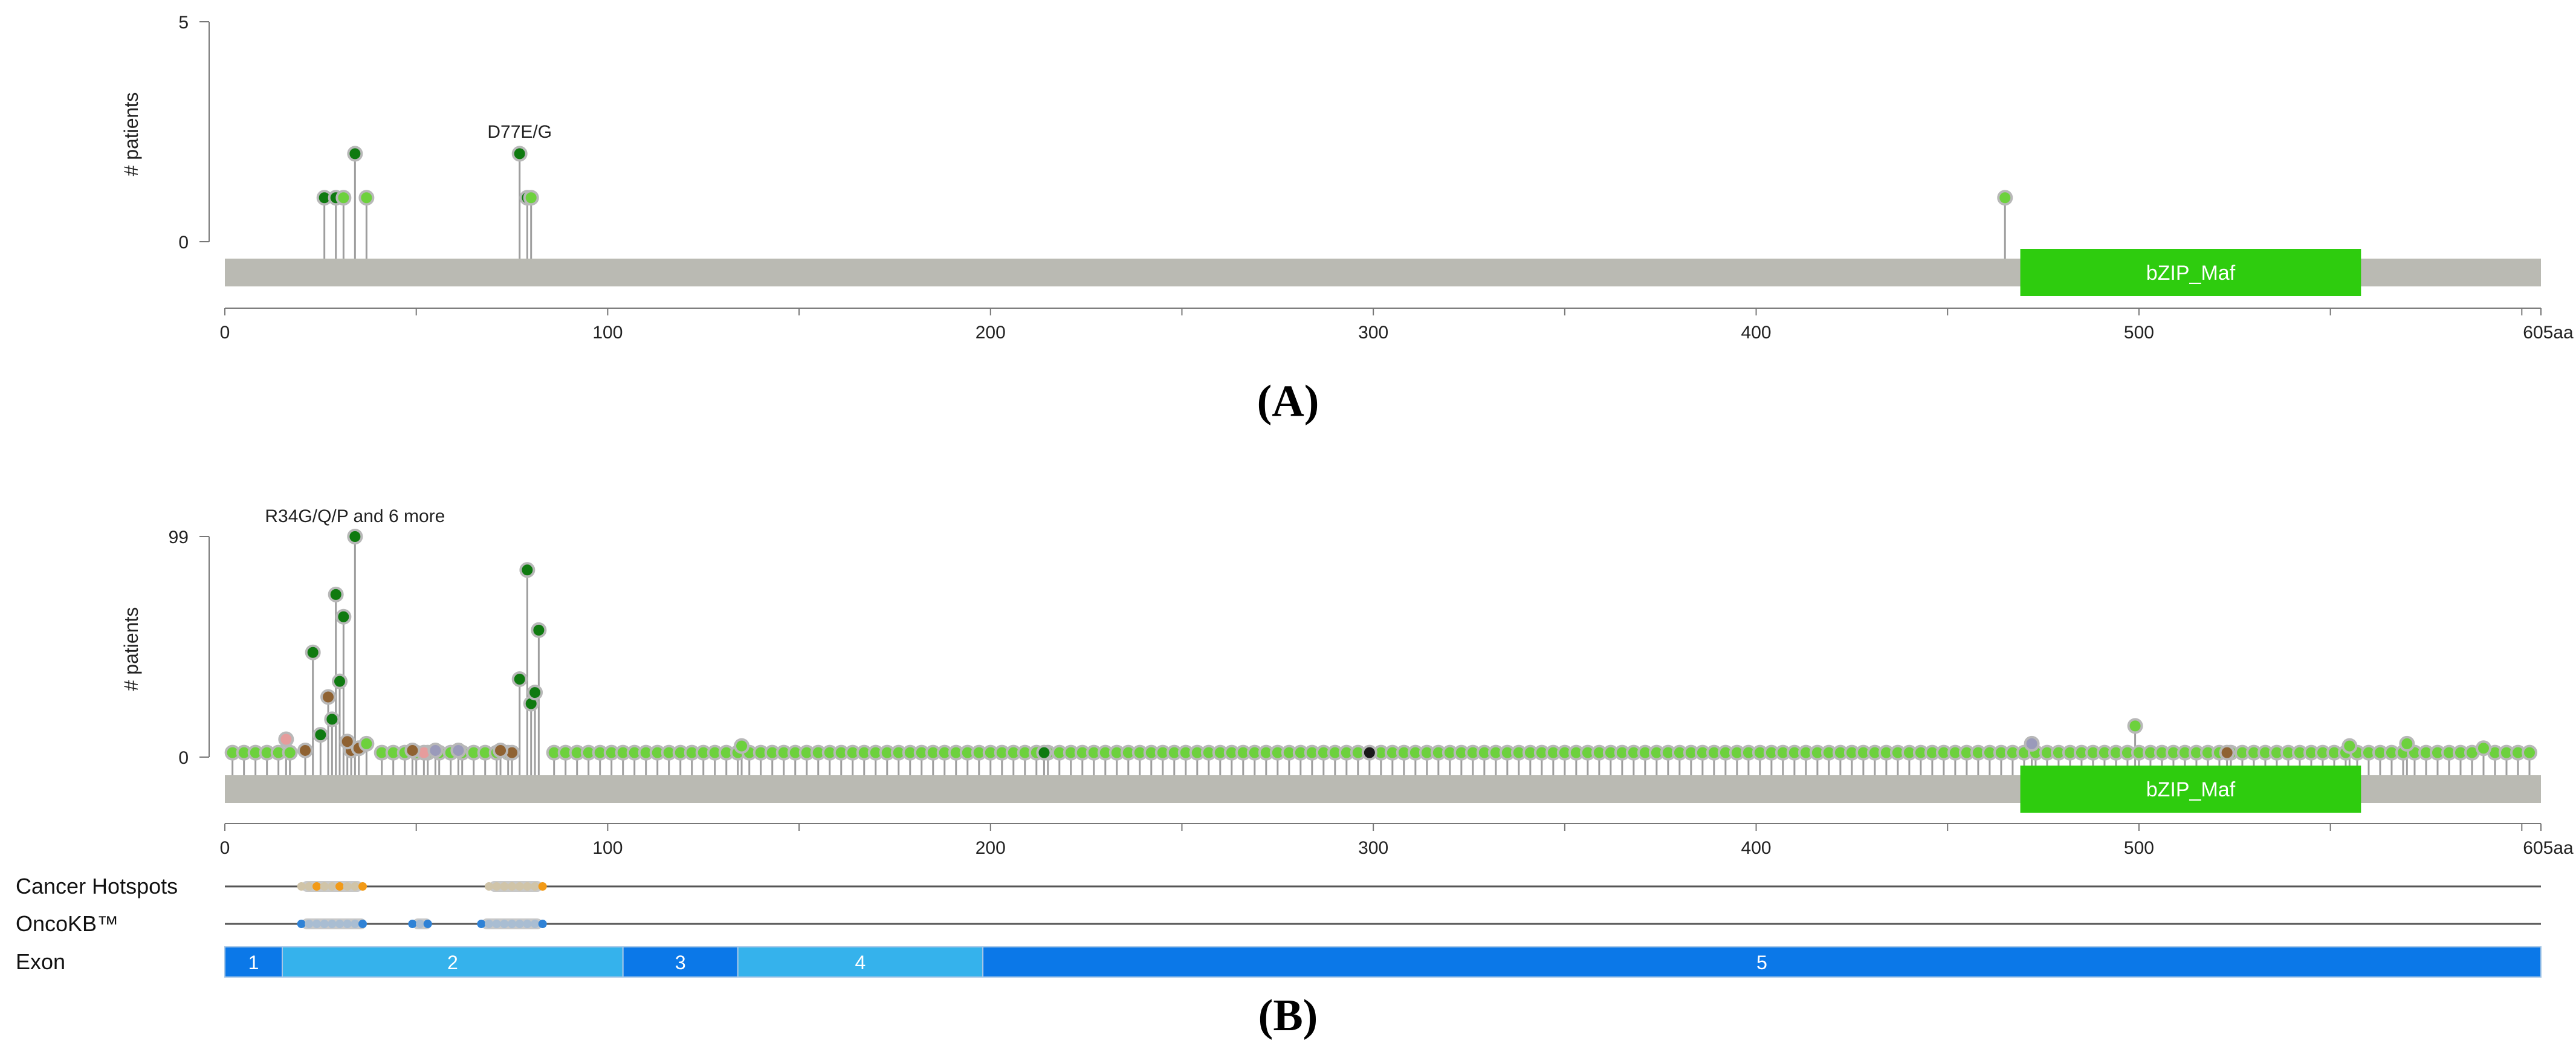 Image resolution: width=2576 pixels, height=1055 pixels. Describe the element at coordinates (2191, 789) in the screenshot. I see `panel-b-domain-label-0: bZIP_Maf` at that location.